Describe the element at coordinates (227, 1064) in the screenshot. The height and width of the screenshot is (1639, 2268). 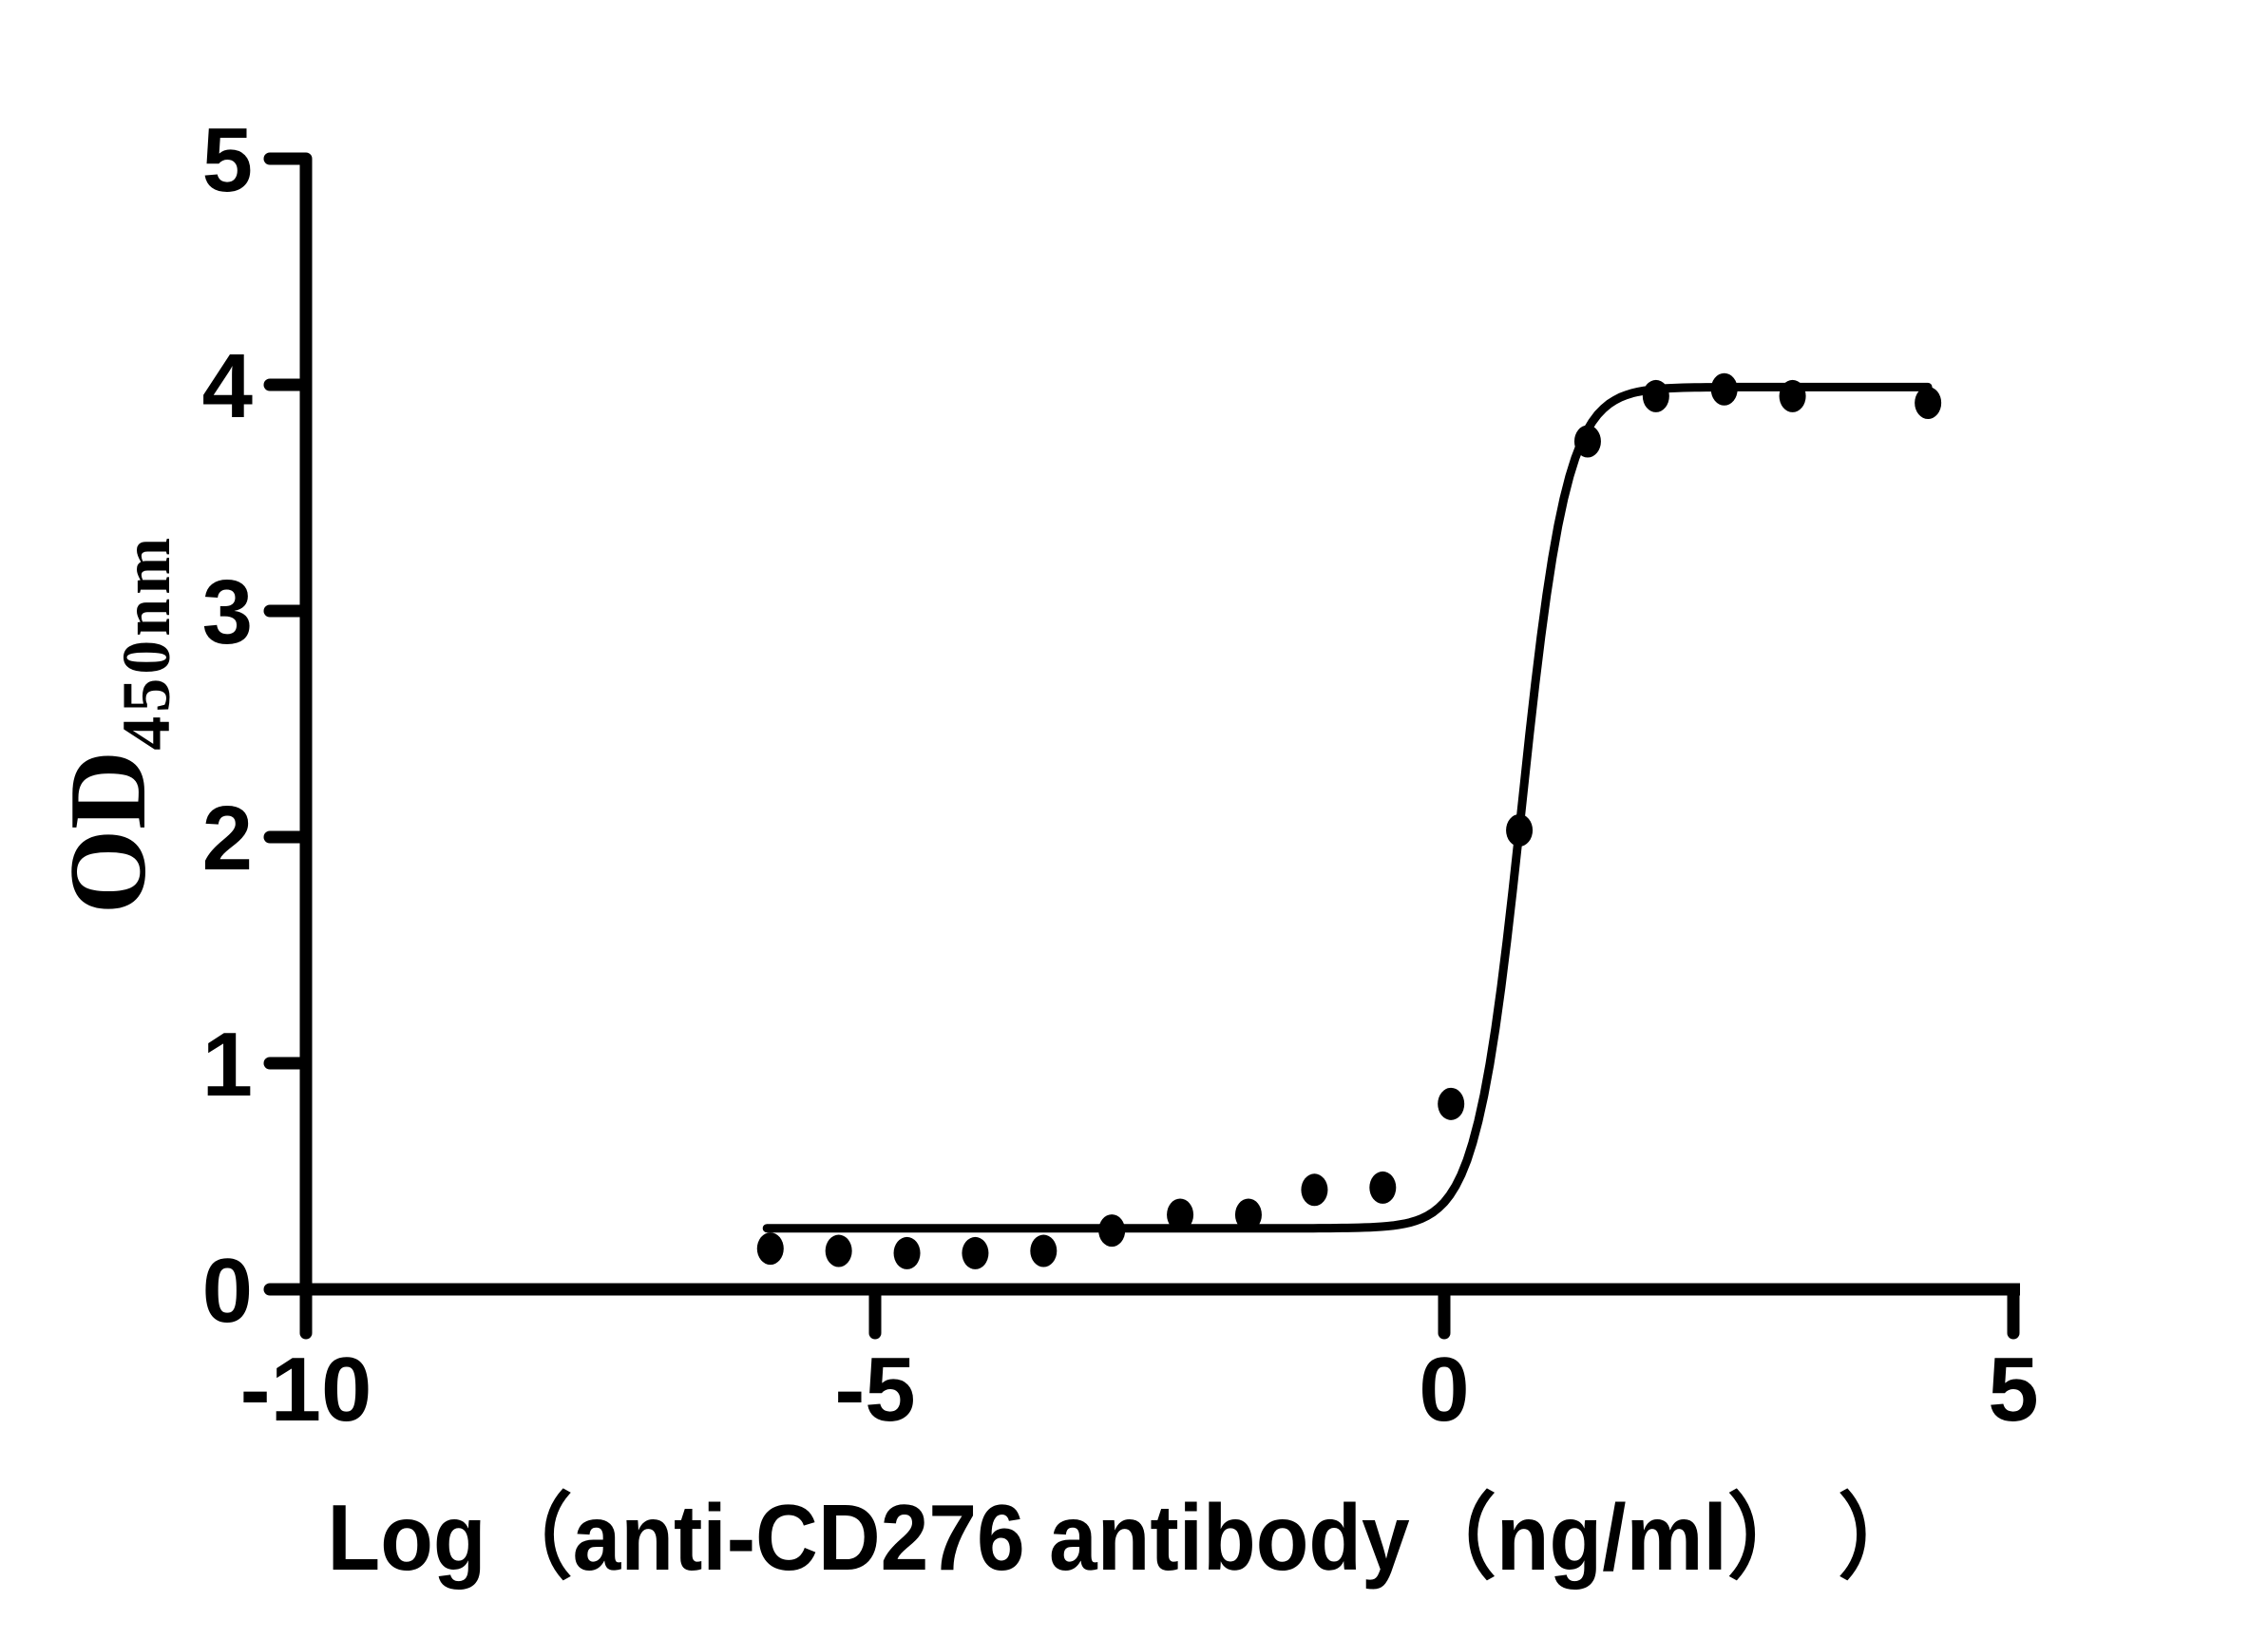
I see `y-tick-label: 1` at that location.